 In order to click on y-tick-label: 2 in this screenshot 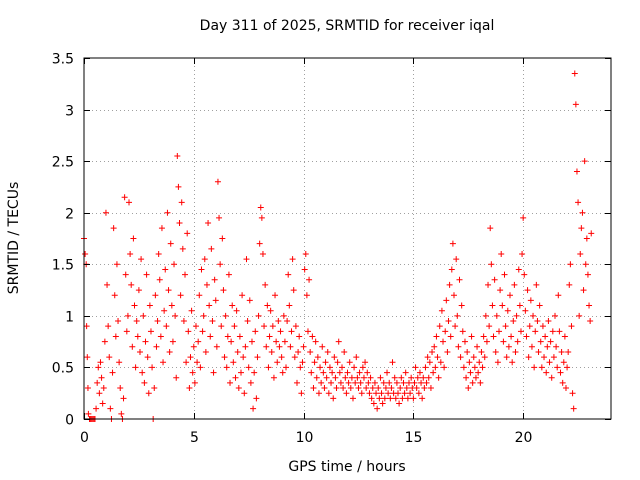, I will do `click(69, 215)`.